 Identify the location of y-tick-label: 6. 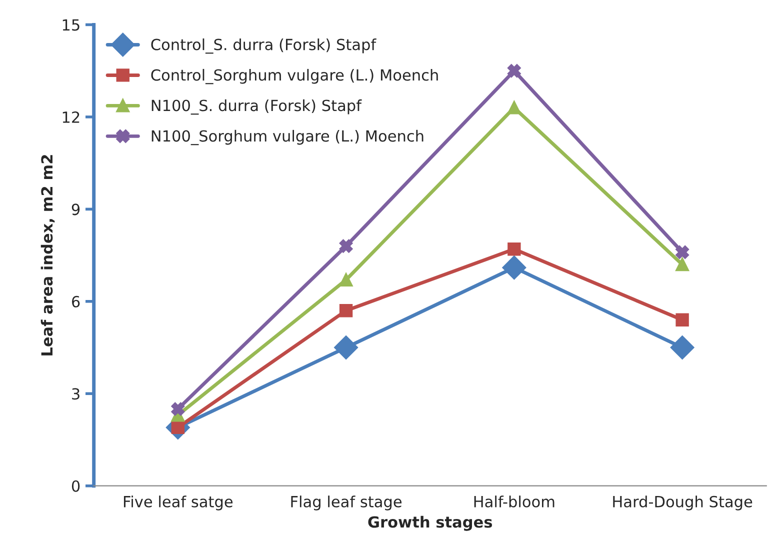
(76, 302).